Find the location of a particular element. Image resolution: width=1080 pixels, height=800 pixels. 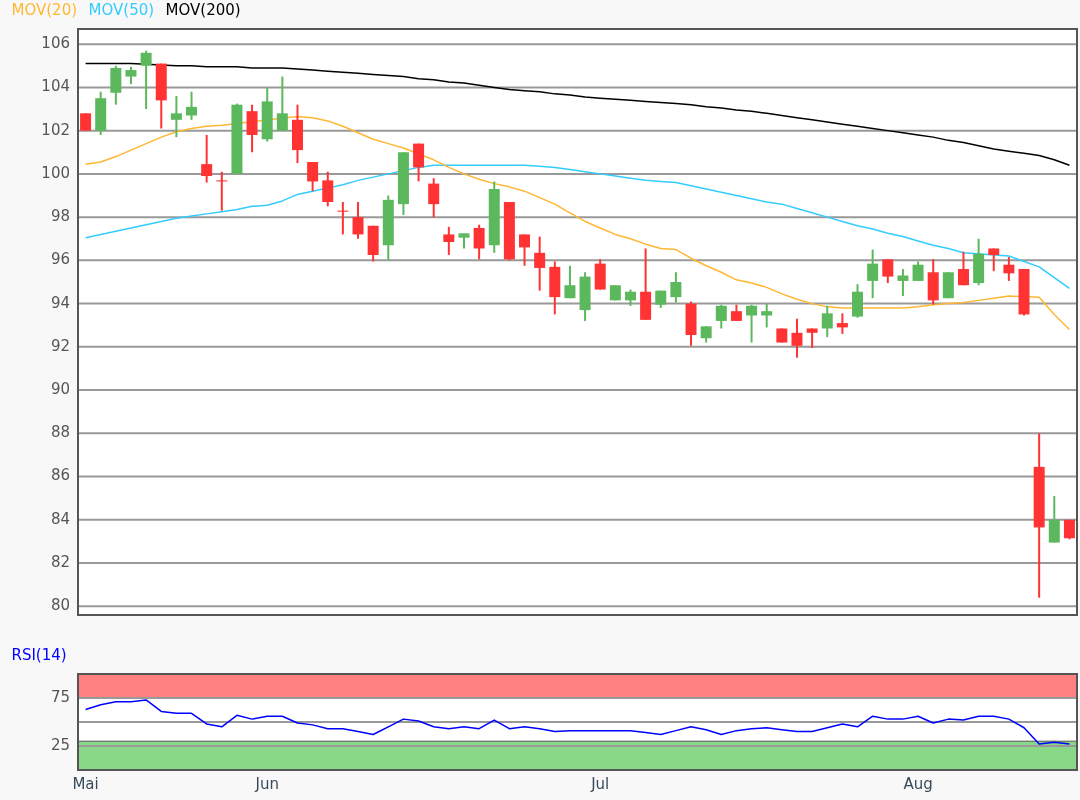

text: MOV(50) is located at coordinates (121, 10).